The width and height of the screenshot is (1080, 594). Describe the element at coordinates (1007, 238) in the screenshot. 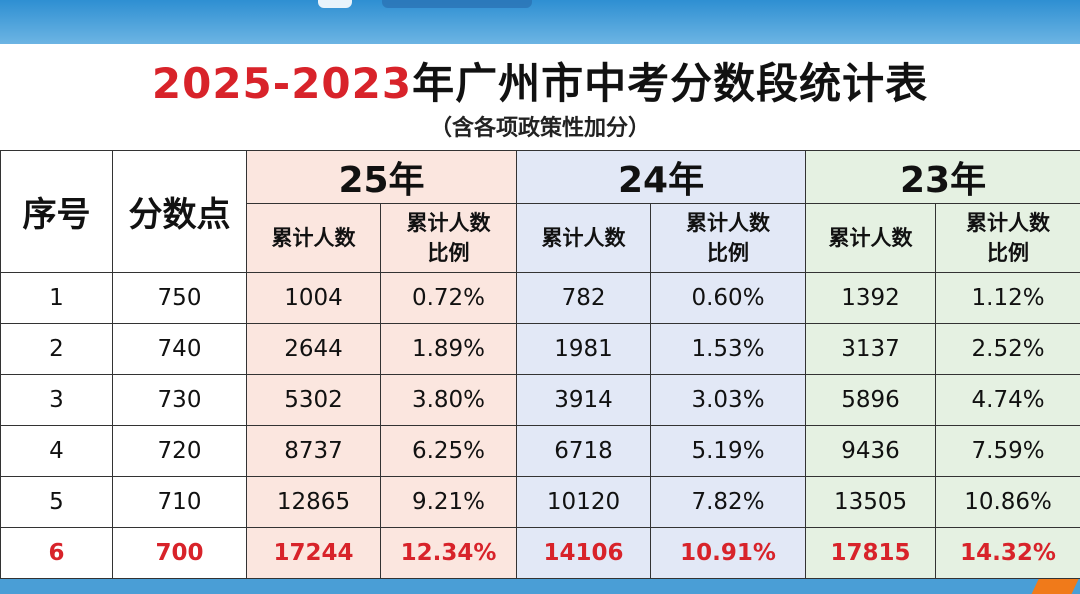

I see `header-ratio-23: 累计人数 比例` at that location.